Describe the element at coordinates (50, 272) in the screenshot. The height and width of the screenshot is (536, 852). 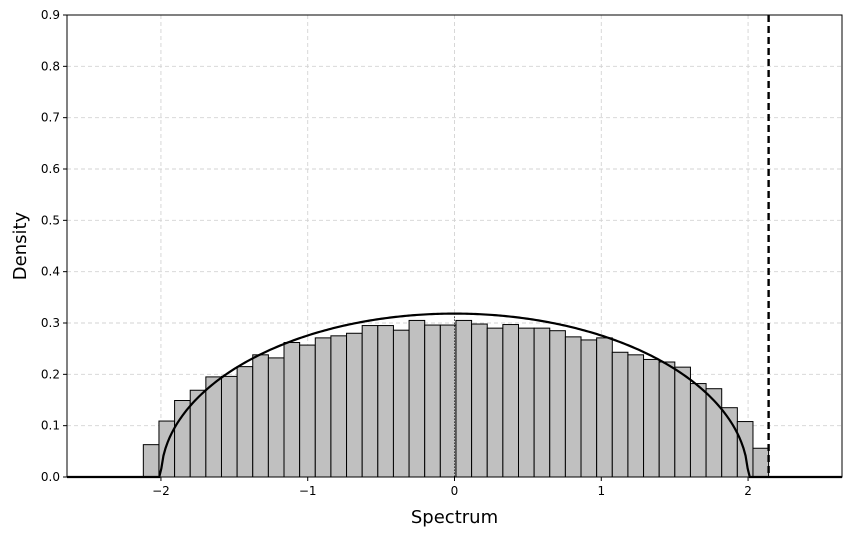
I see `y-tick-label: 0.4` at that location.